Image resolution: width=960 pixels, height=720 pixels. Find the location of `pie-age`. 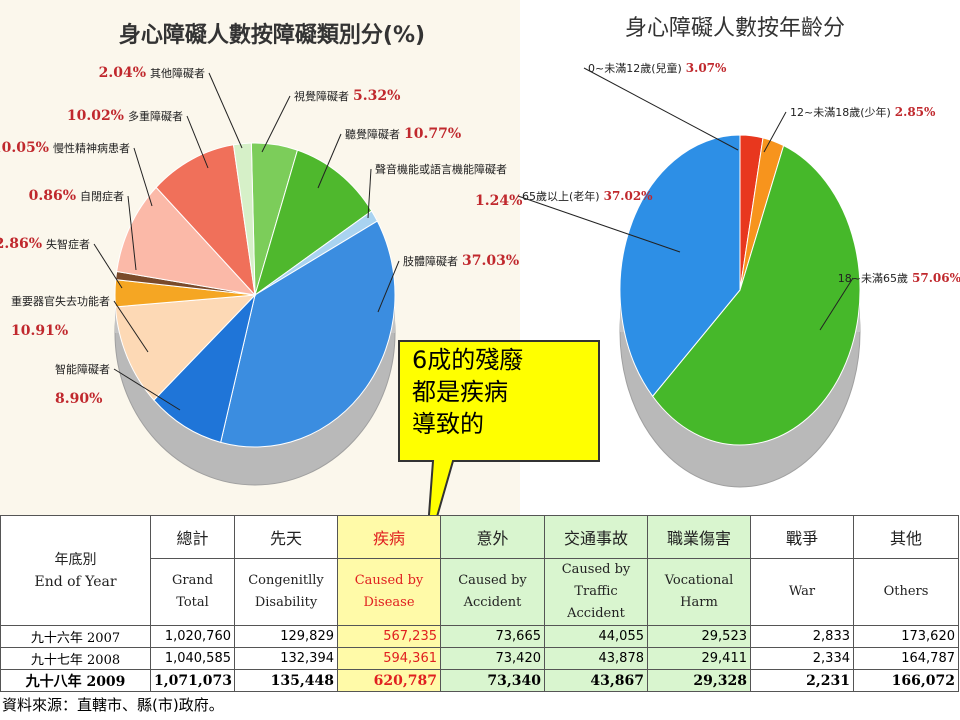

pie-age is located at coordinates (740, 311).